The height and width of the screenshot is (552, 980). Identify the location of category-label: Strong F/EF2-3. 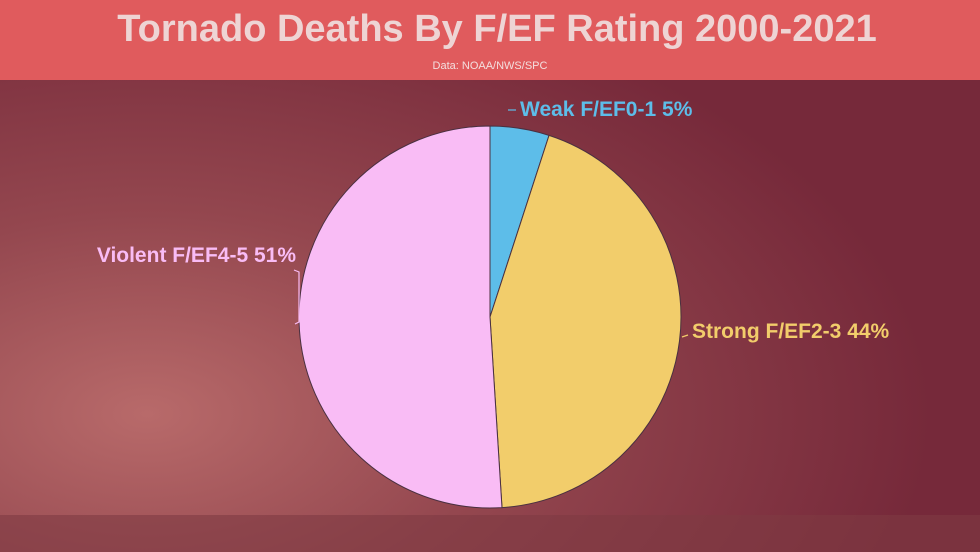
(766, 331).